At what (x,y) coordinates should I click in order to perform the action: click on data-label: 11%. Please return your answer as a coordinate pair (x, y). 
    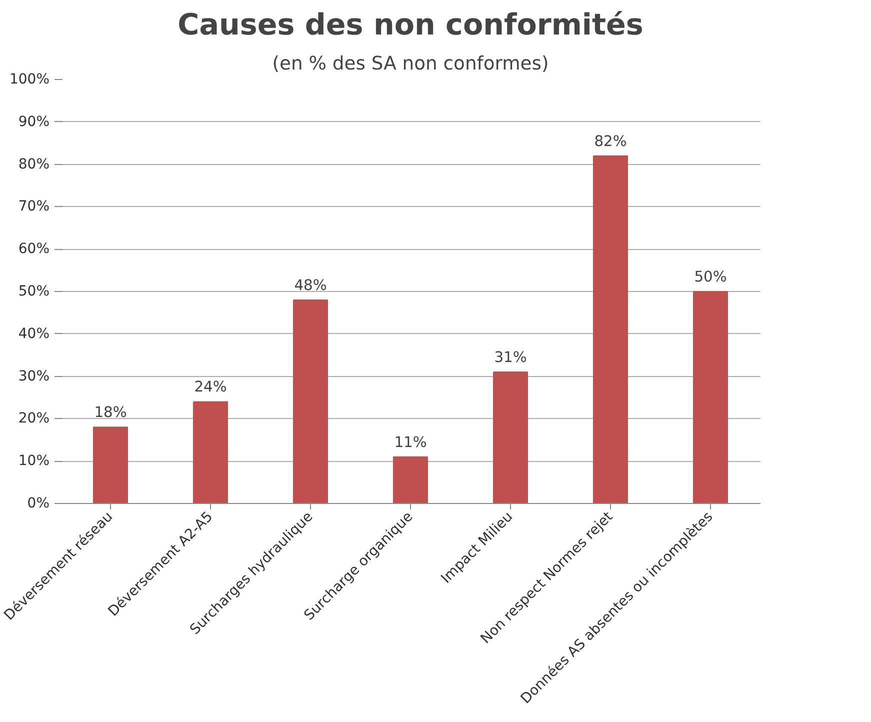
    Looking at the image, I should click on (410, 442).